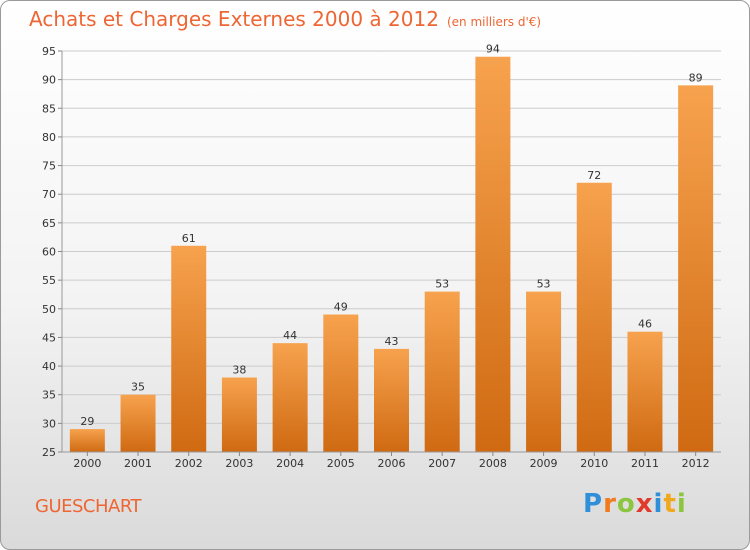  I want to click on title-text: Achats et Charges Externes 2000 à 2012, so click(234, 19).